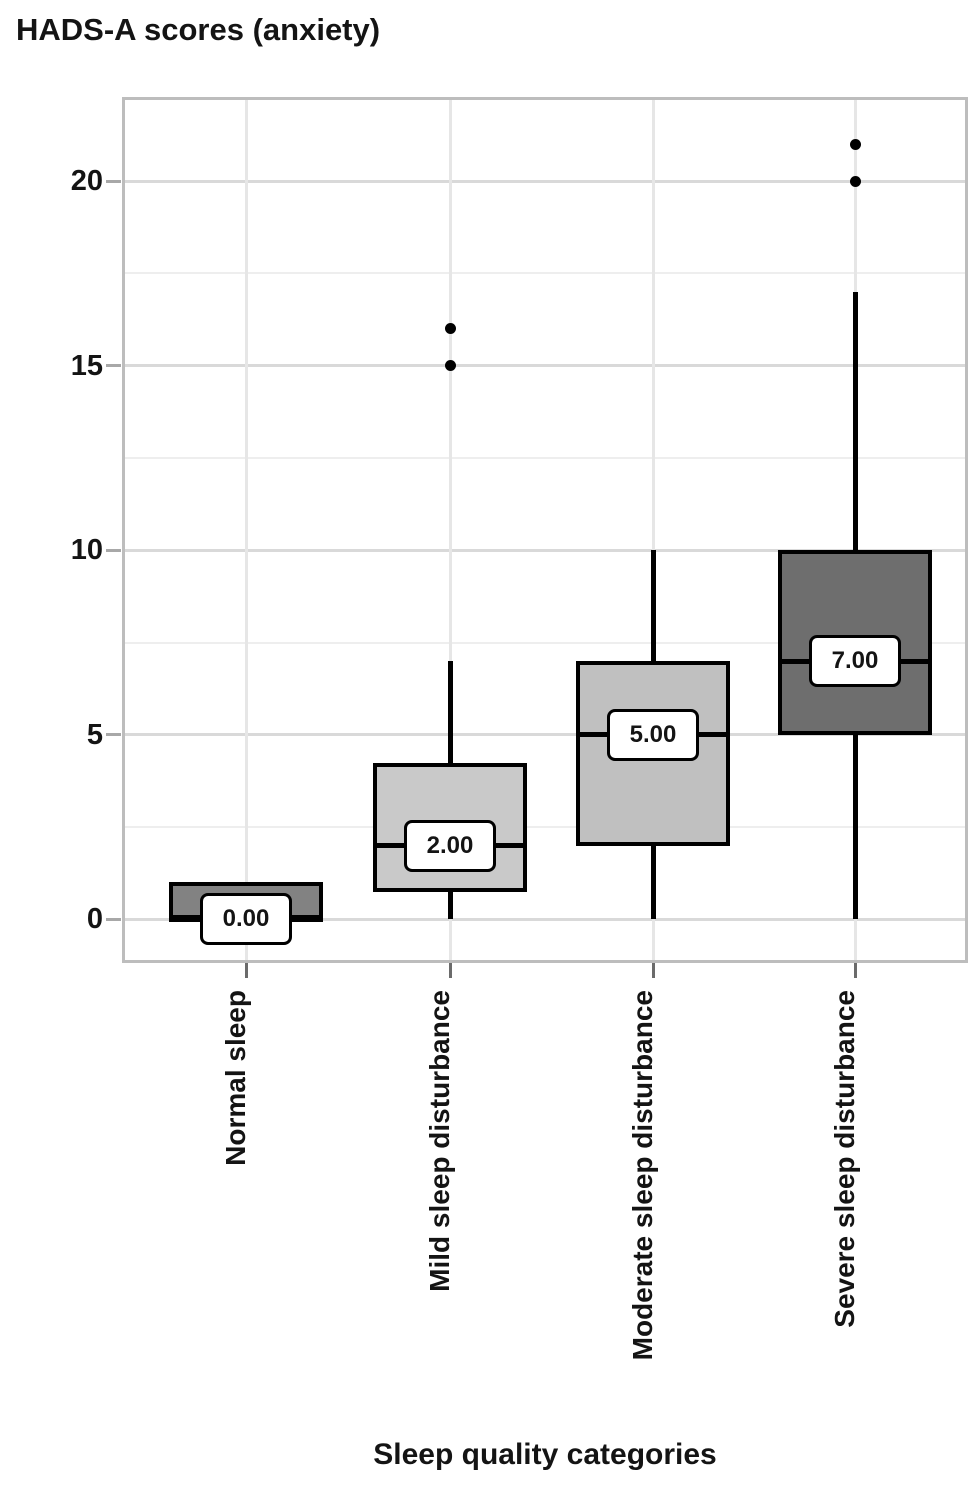  Describe the element at coordinates (94, 919) in the screenshot. I see `y-tick-label: 0` at that location.